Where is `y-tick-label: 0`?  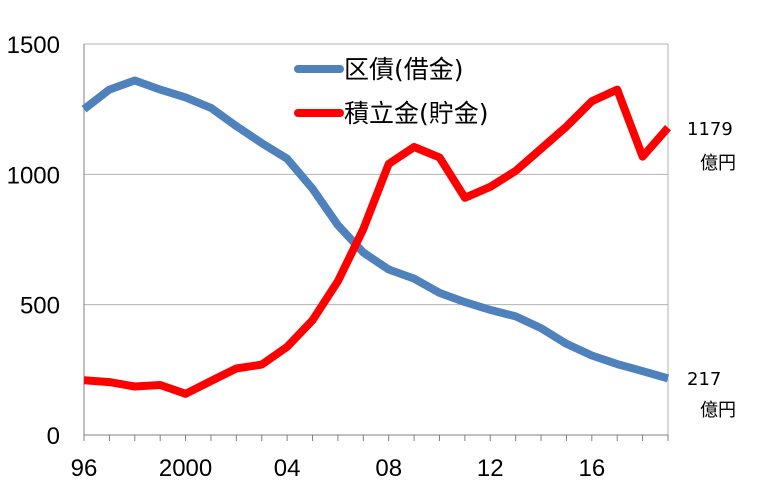 y-tick-label: 0 is located at coordinates (53, 436).